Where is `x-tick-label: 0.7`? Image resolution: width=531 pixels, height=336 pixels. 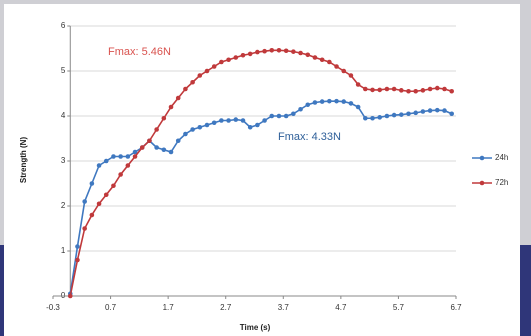
x-tick-label: 0.7 is located at coordinates (111, 307).